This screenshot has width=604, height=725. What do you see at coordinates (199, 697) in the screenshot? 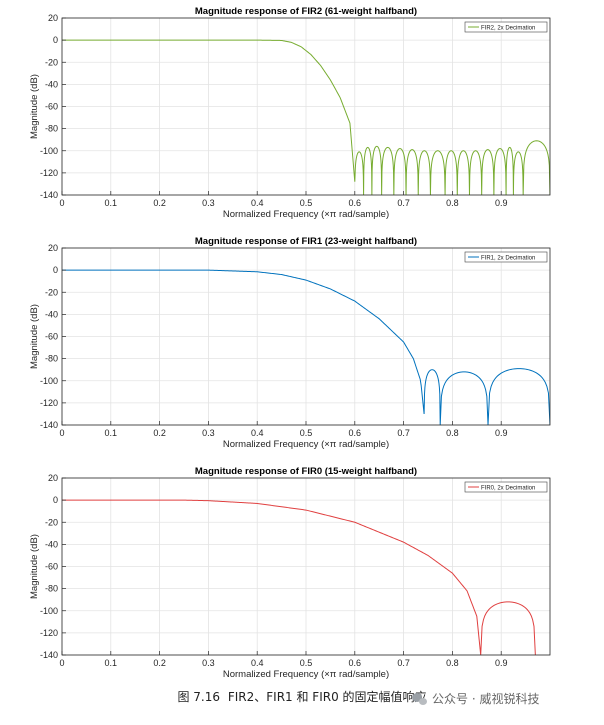
I see `figure-label: 图 7.16` at bounding box center [199, 697].